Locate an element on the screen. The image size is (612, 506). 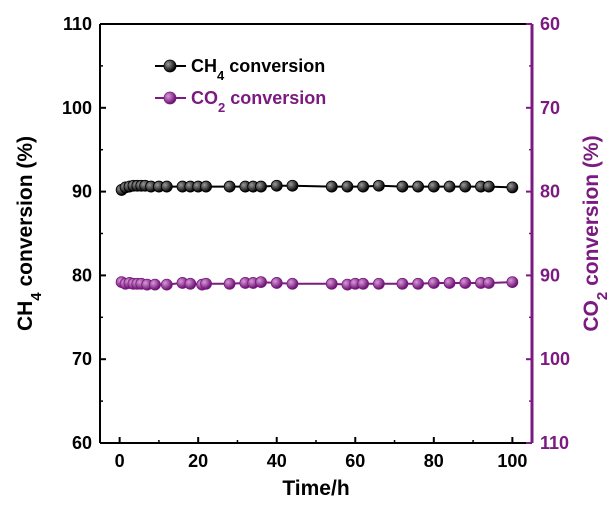
y-left-tick-label: 60 is located at coordinates (82, 443).